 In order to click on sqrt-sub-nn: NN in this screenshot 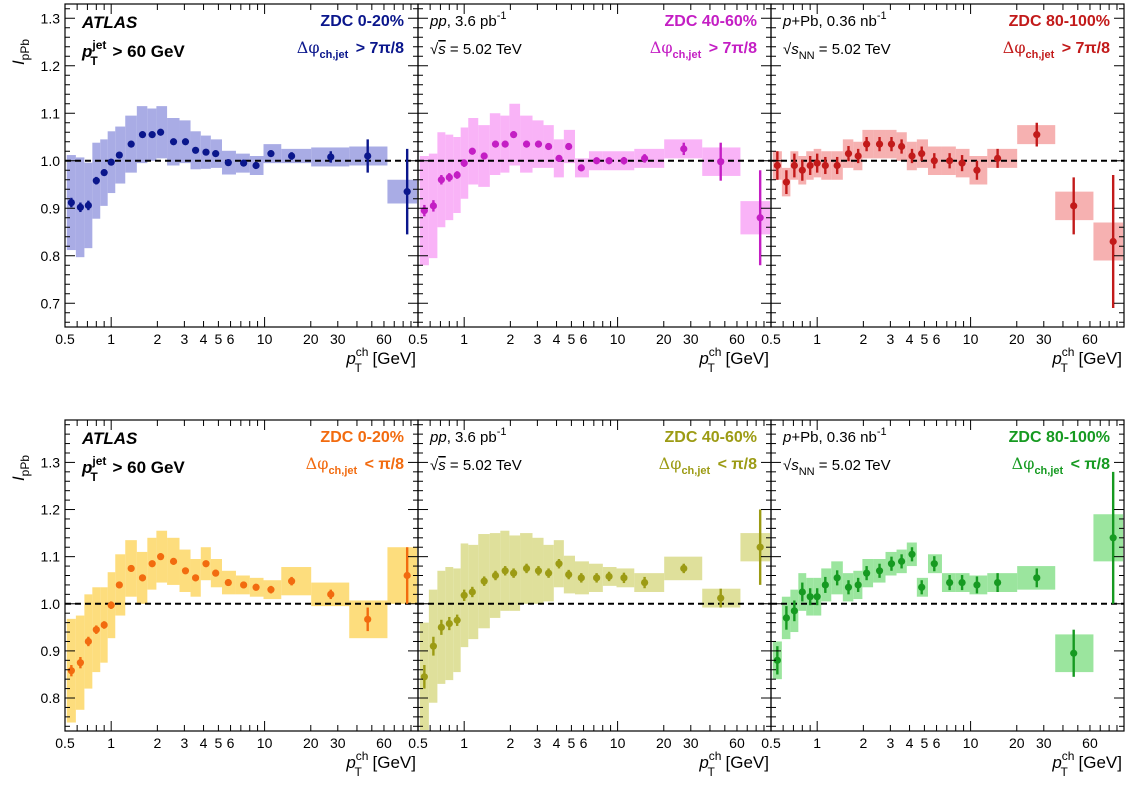, I will do `click(807, 472)`.